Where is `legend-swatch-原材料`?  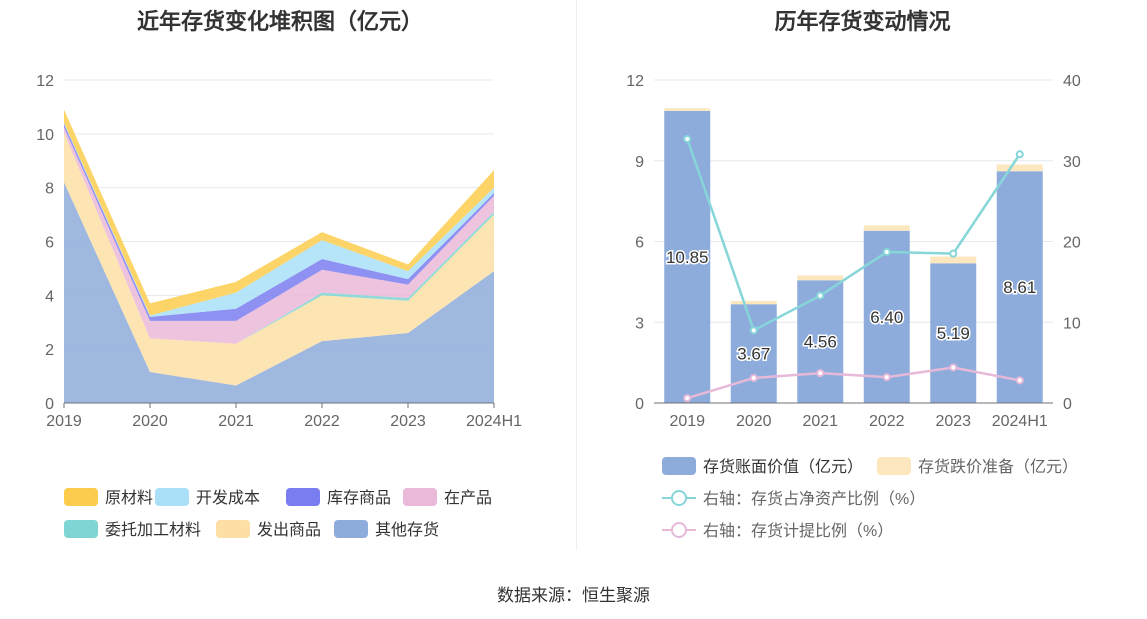
legend-swatch-原材料 is located at coordinates (81, 497).